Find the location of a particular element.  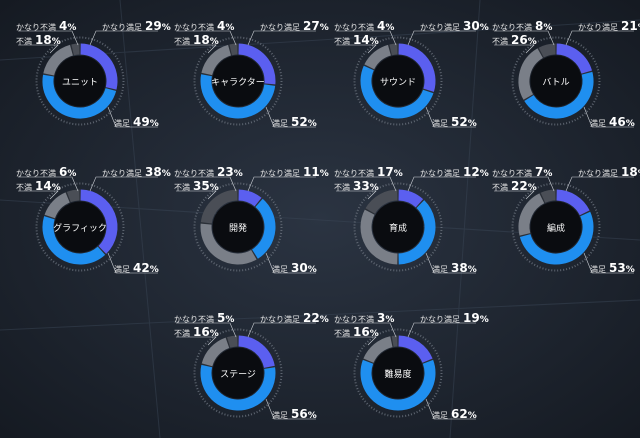

donut-chart: キャラクター かなり満足 27% 満足 52% 不満 18% かなり不満 4% is located at coordinates (247, 73).